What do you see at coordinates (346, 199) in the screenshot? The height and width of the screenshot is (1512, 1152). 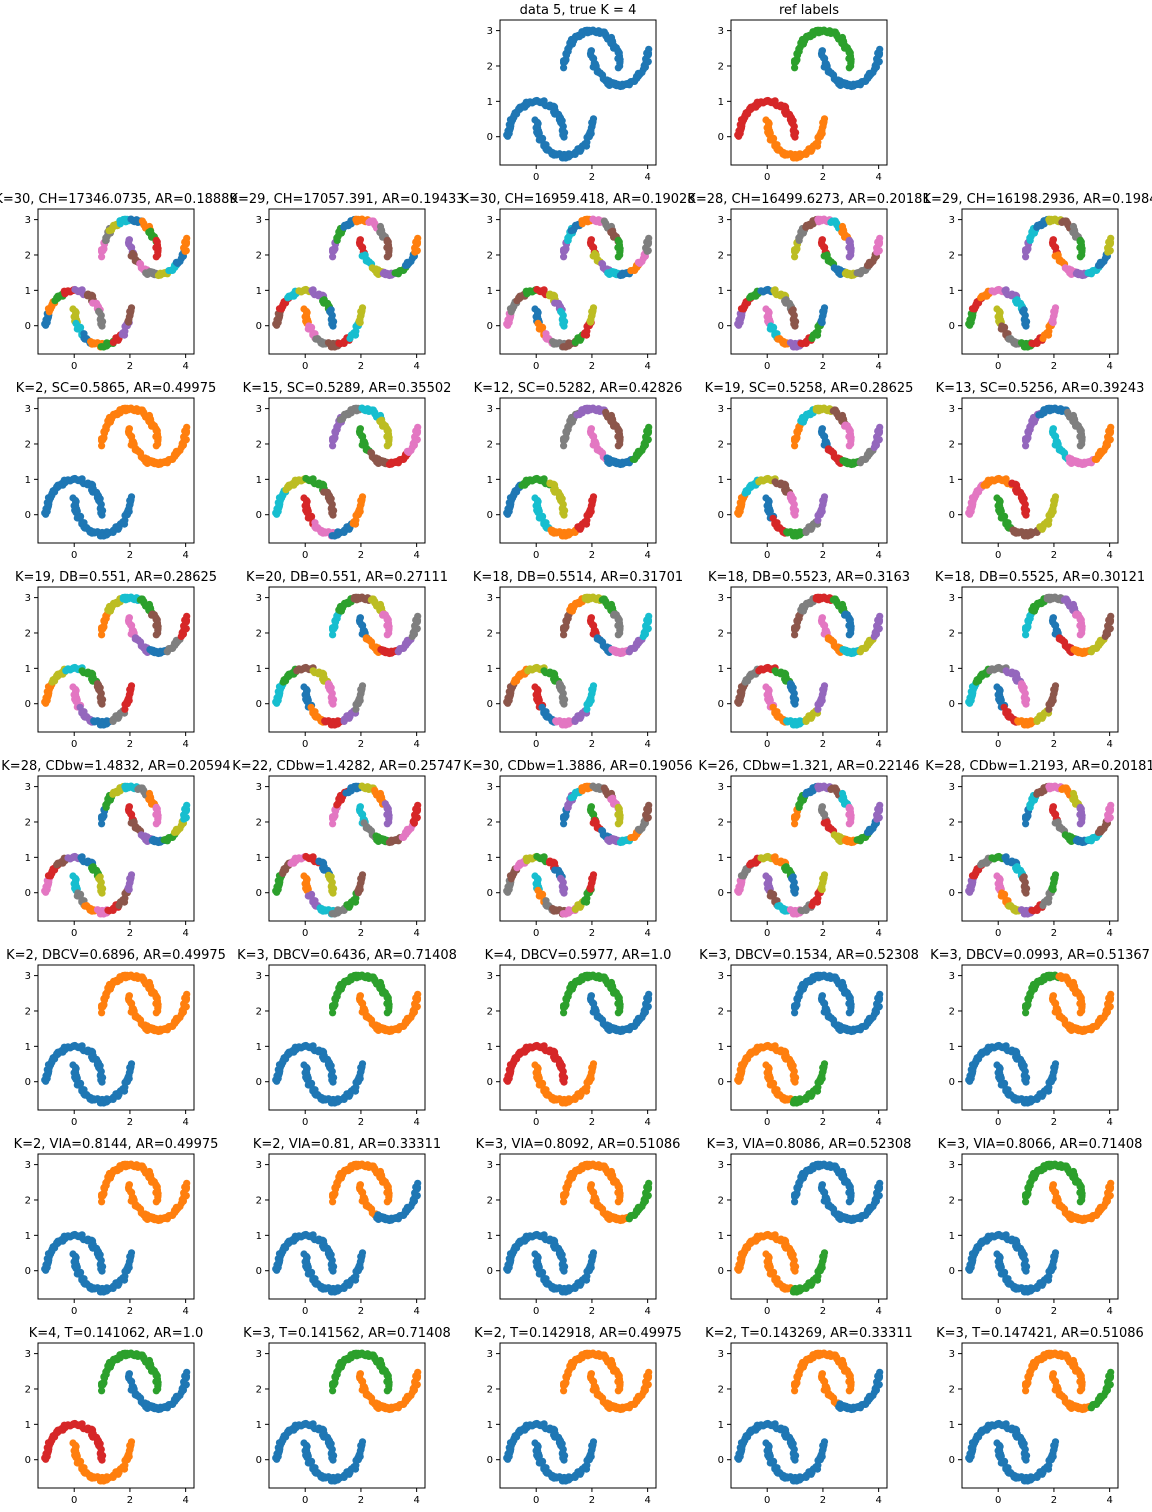 I see `subplot-title: K=29, CH=17057.391, AR=0.19433` at bounding box center [346, 199].